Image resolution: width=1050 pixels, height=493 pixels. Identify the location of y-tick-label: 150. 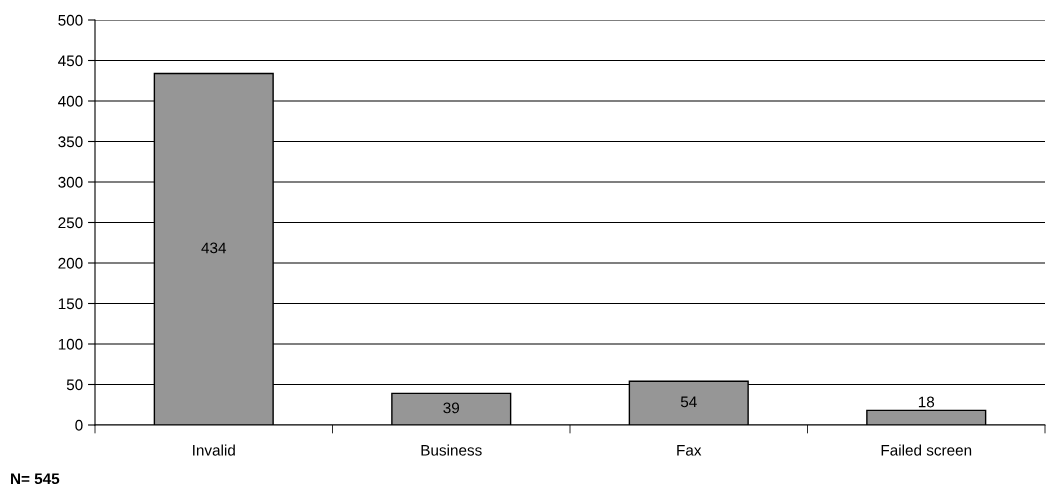
(70, 304).